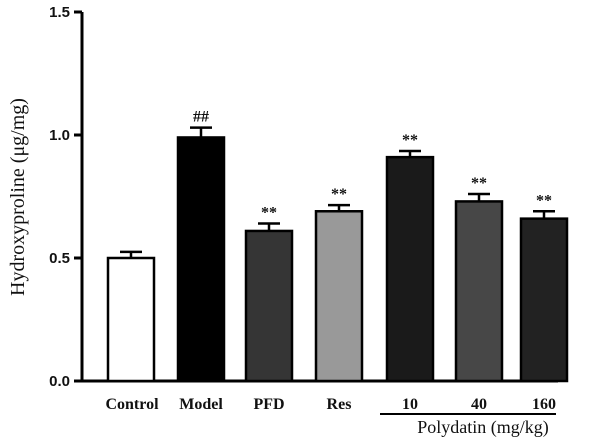 This screenshot has width=602, height=447. Describe the element at coordinates (268, 404) in the screenshot. I see `x-tick-label: PFD` at that location.